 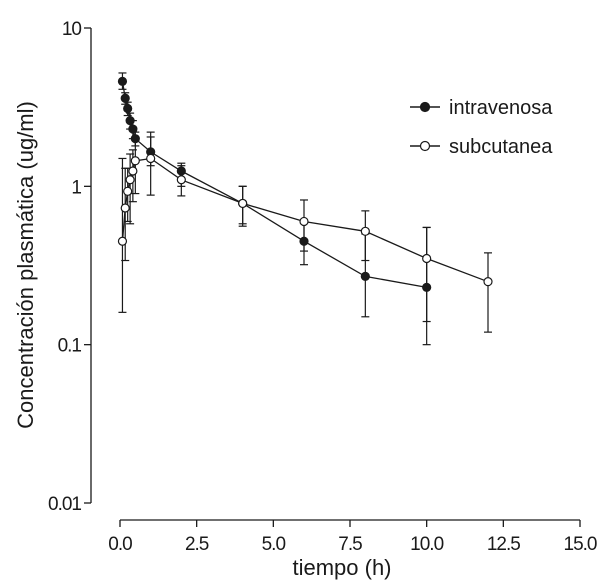 I want to click on x-tick-label: 12.5, so click(x=503, y=544).